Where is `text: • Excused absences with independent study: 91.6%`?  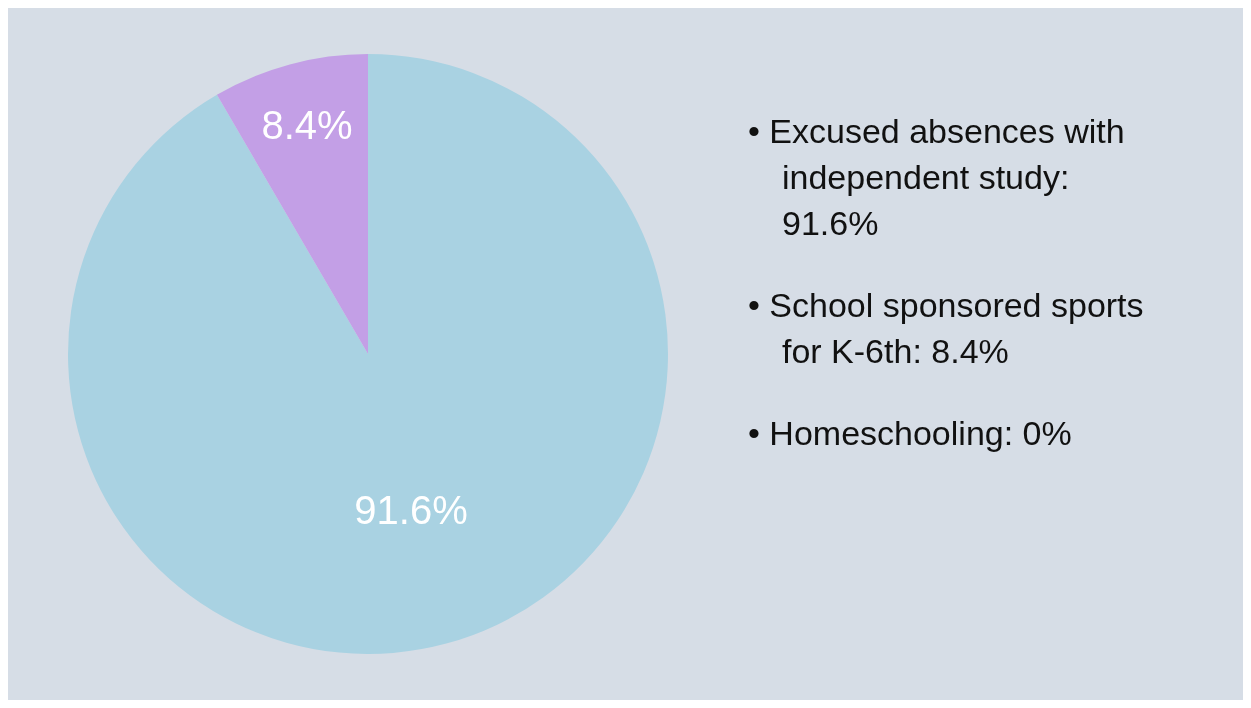
text: • Excused absences with independent study: 91.6% is located at coordinates (937, 177).